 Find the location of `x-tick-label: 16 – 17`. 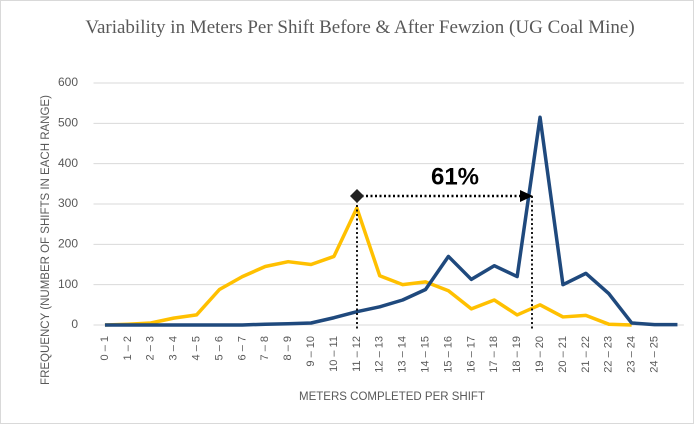

x-tick-label: 16 – 17 is located at coordinates (471, 354).